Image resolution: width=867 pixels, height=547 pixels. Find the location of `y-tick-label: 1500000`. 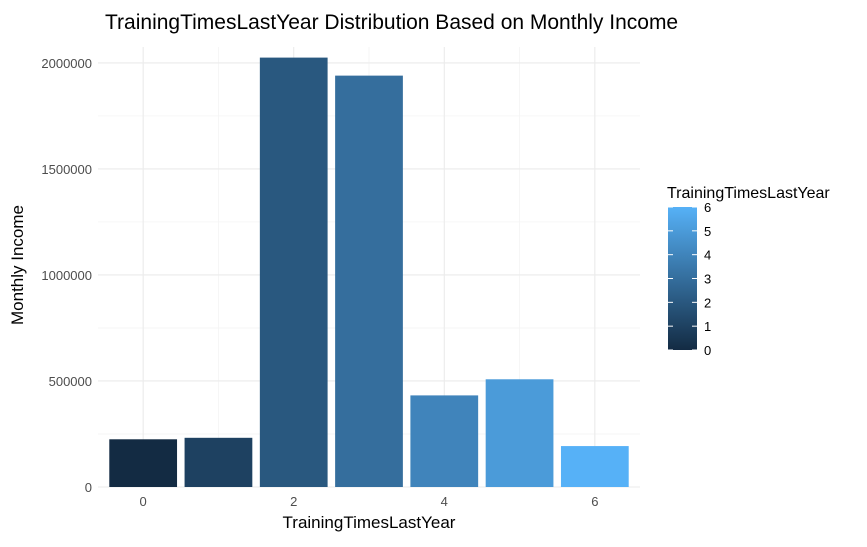

y-tick-label: 1500000 is located at coordinates (66, 169).